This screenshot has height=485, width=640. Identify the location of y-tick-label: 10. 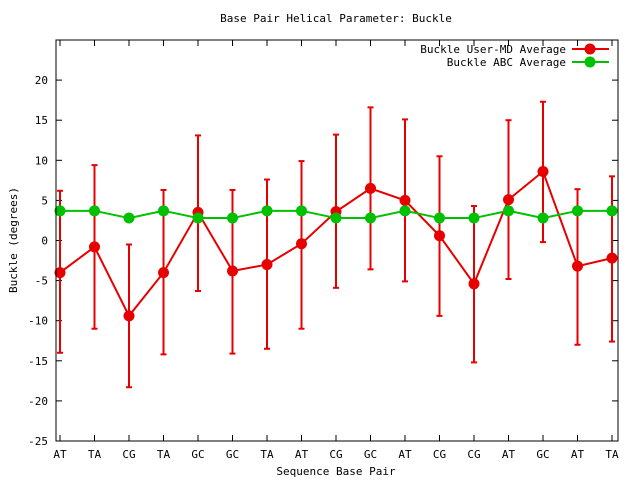
(41, 160).